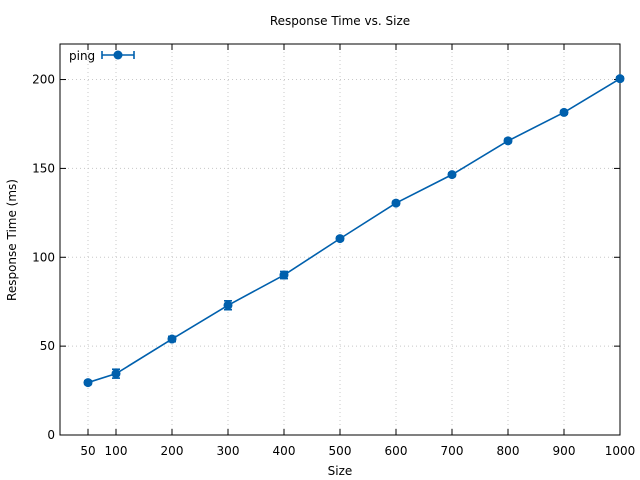  Describe the element at coordinates (172, 451) in the screenshot. I see `x-tick-label: 200` at that location.